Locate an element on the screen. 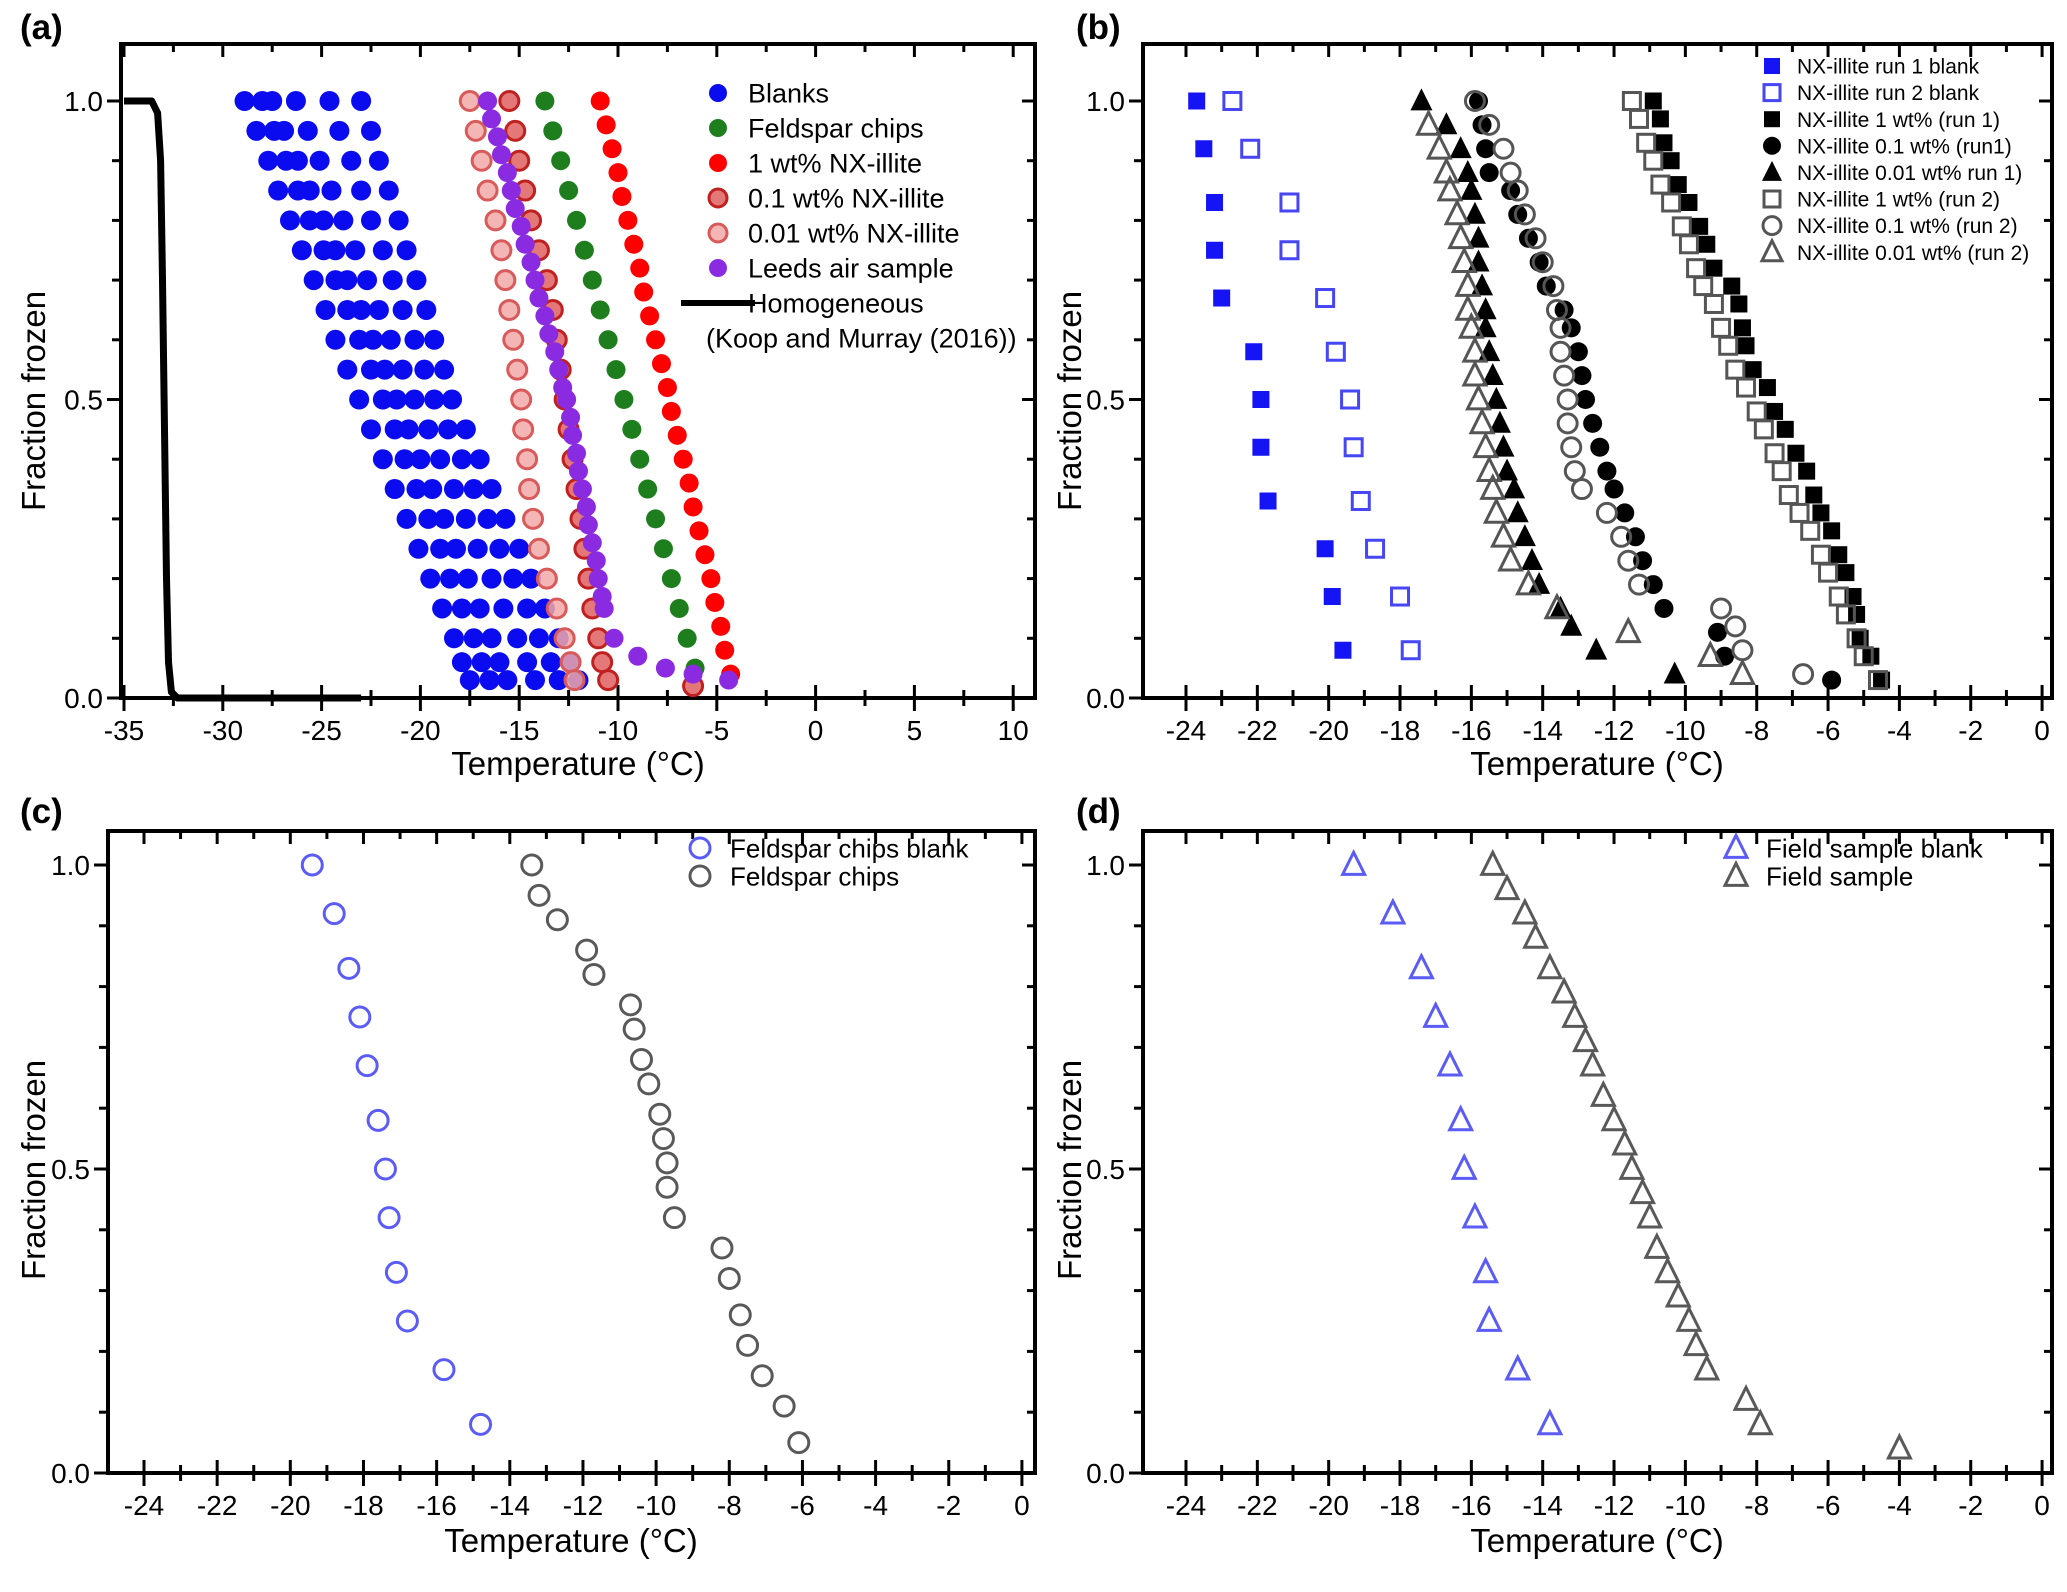 The image size is (2067, 1592). panel-a-series-0-01-wt-nx-illite is located at coordinates (522, 391).